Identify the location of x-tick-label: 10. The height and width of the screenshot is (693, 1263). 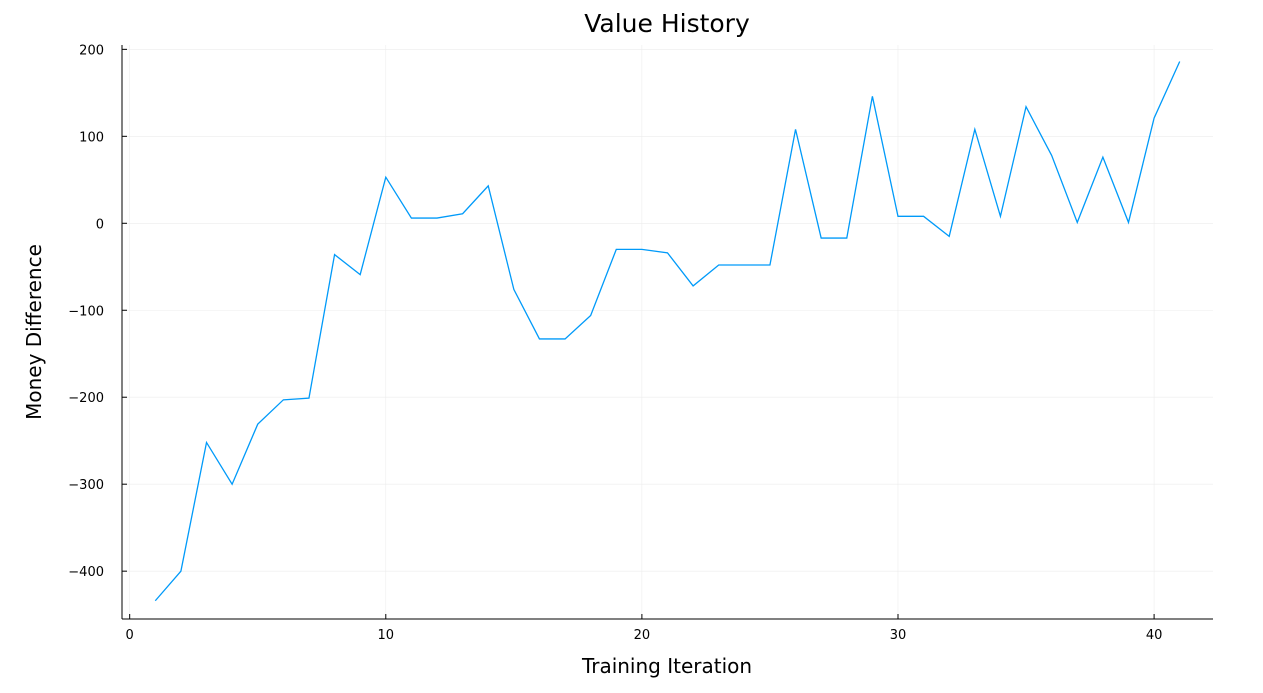
(386, 635).